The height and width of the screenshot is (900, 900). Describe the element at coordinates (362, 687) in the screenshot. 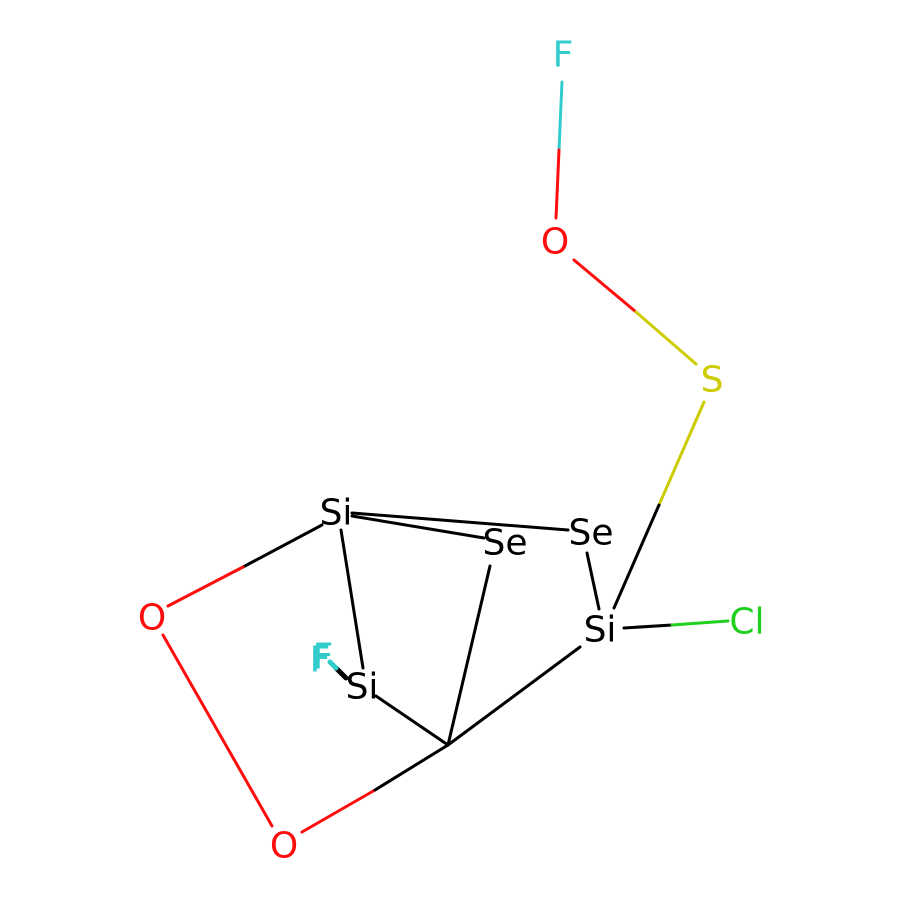

I see `atom-si-left: Si` at that location.